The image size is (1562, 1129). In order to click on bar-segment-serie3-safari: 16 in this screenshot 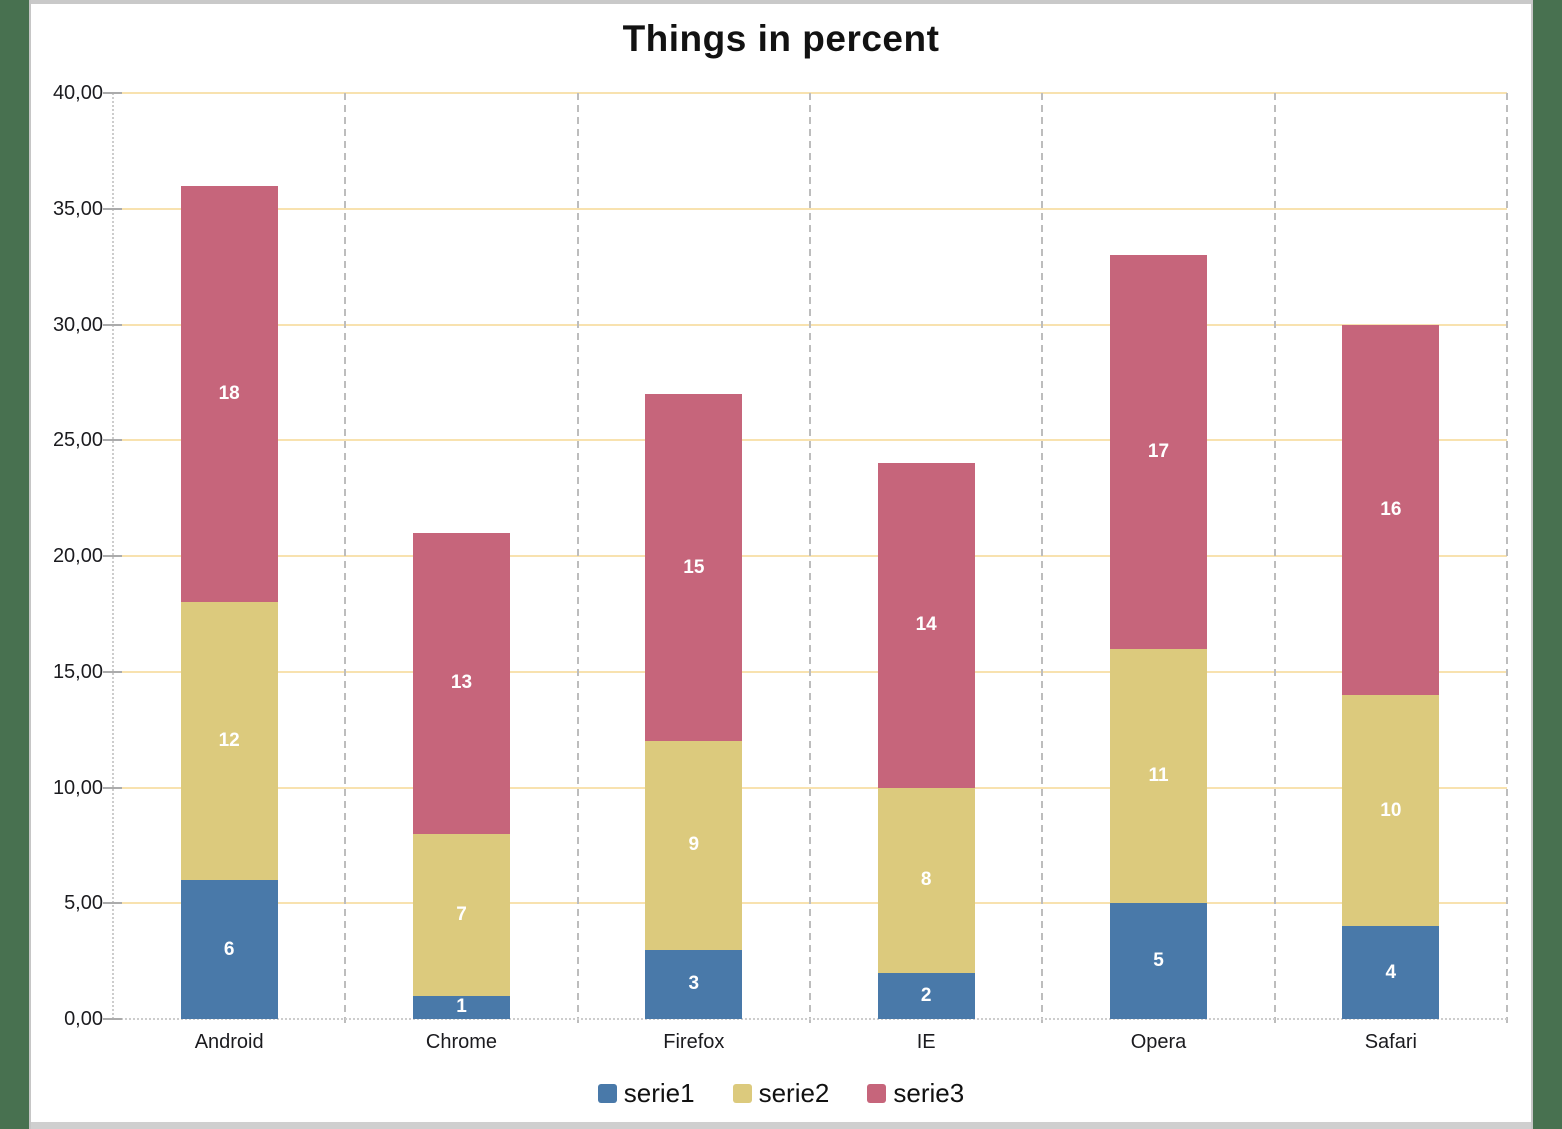, I will do `click(1391, 509)`.